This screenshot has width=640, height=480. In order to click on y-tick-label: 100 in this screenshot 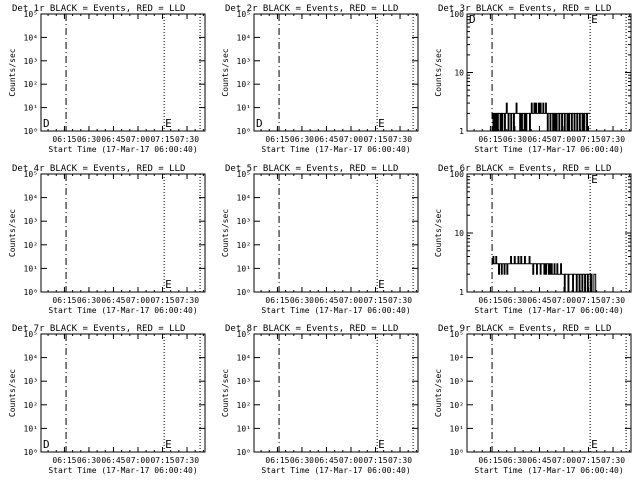, I will do `click(457, 14)`.